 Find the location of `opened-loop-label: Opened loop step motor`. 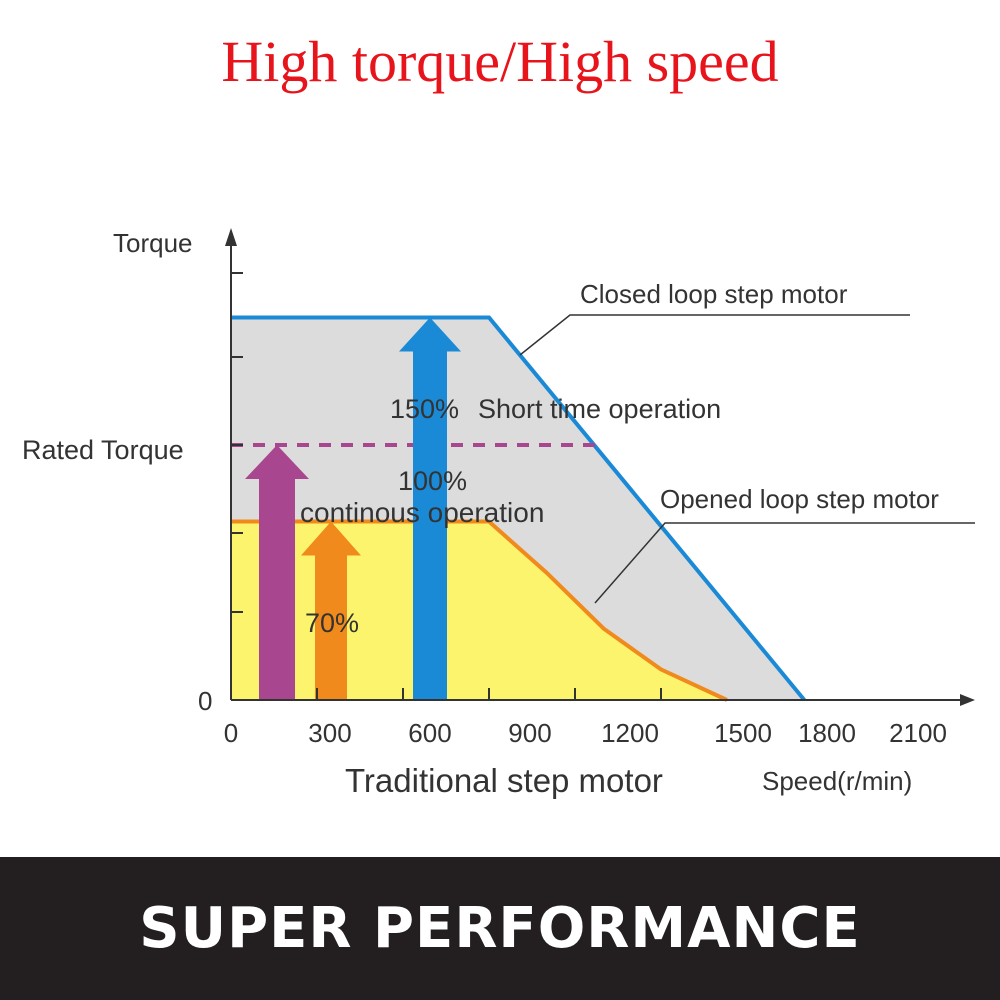

opened-loop-label: Opened loop step motor is located at coordinates (799, 499).